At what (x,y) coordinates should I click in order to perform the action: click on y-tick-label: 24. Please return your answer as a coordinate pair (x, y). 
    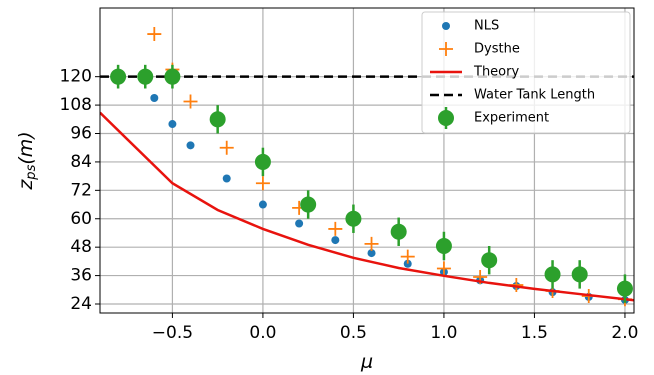
    Looking at the image, I should click on (81, 304).